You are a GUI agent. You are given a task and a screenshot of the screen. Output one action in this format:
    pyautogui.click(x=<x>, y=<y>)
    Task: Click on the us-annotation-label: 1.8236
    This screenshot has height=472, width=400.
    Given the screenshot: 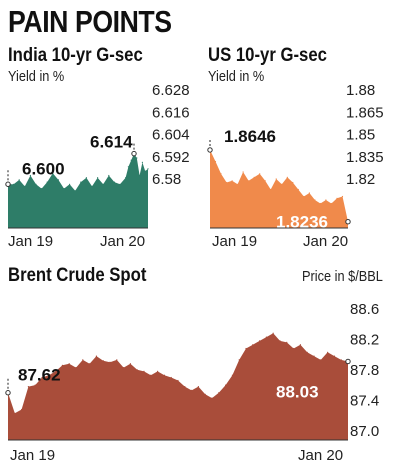 What is the action you would take?
    pyautogui.click(x=302, y=222)
    